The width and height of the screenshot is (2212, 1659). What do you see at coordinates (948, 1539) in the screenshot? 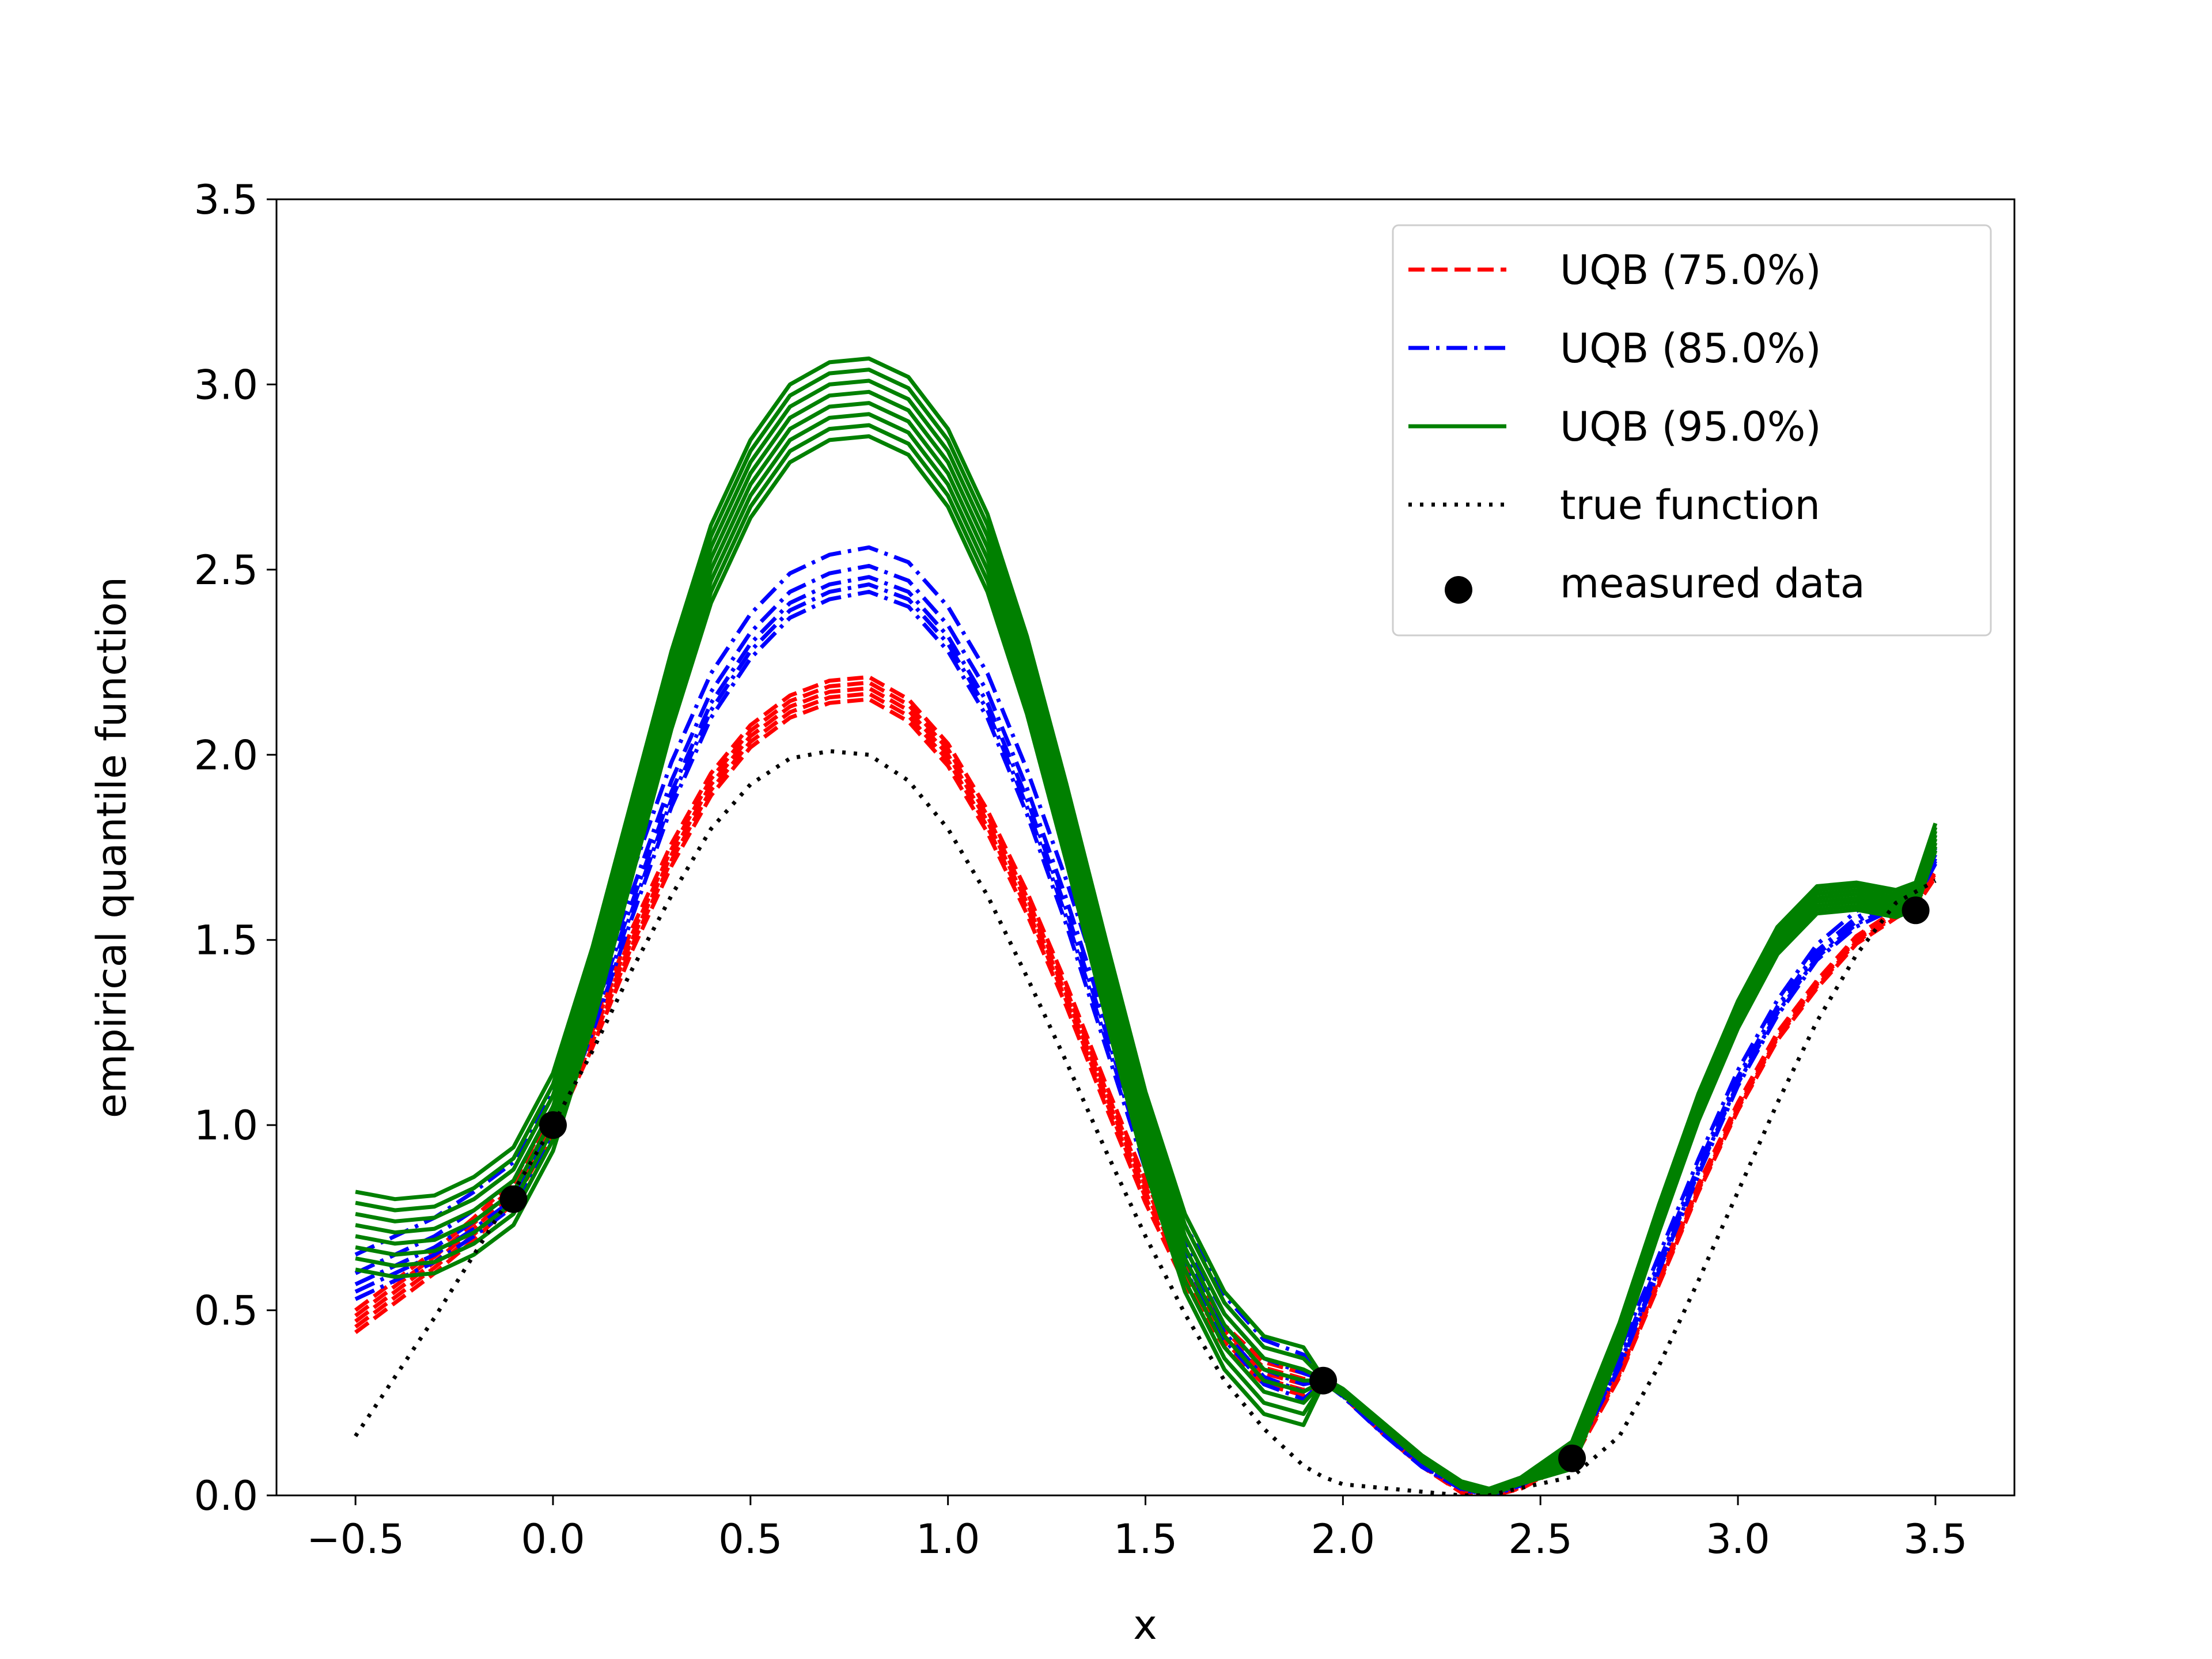
I see `x-tick-label: 1.0` at bounding box center [948, 1539].